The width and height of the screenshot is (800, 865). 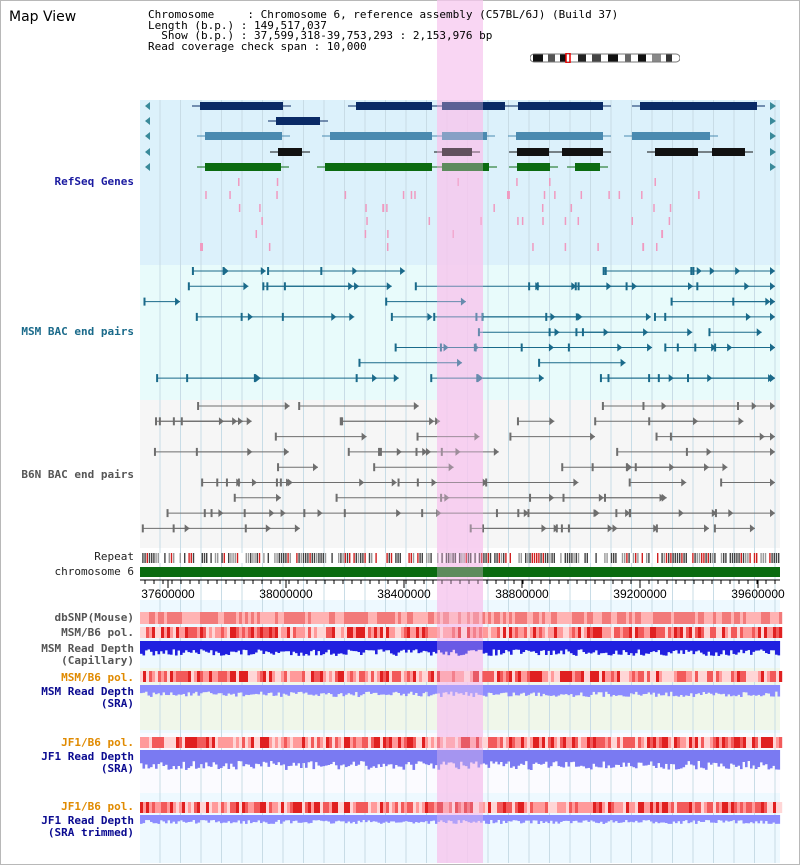 What do you see at coordinates (77, 474) in the screenshot?
I see `track-label-b6n-bac: B6N BAC end pairs` at bounding box center [77, 474].